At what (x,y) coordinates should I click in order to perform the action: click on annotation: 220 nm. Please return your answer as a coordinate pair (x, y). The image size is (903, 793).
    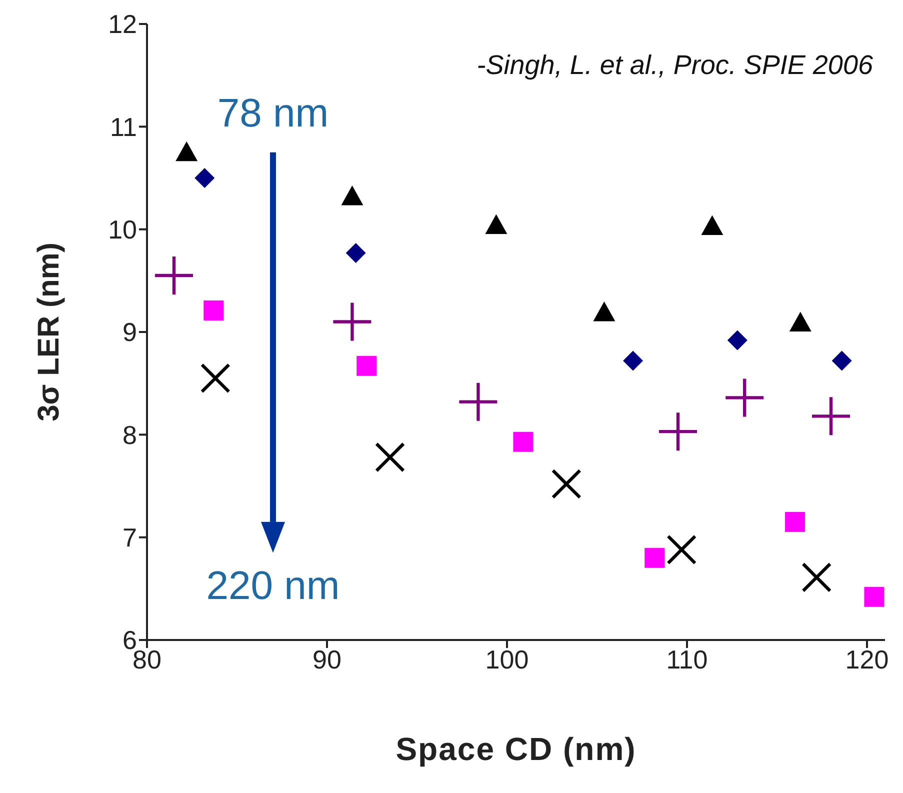
    Looking at the image, I should click on (273, 586).